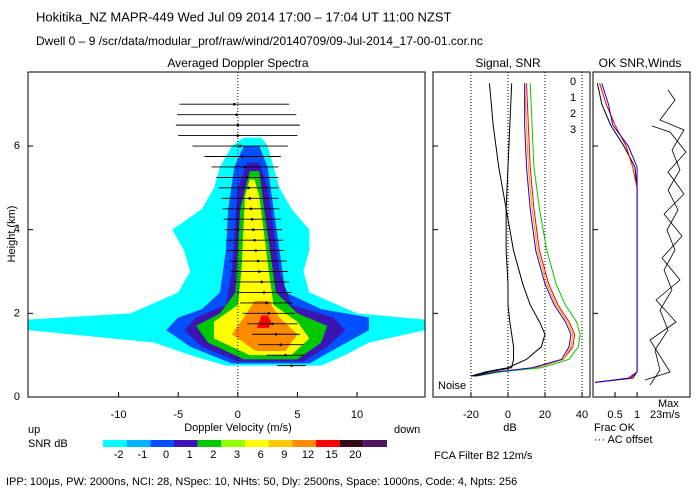 The image size is (700, 500). Describe the element at coordinates (261, 455) in the screenshot. I see `colorbar-tick-label: 6` at that location.